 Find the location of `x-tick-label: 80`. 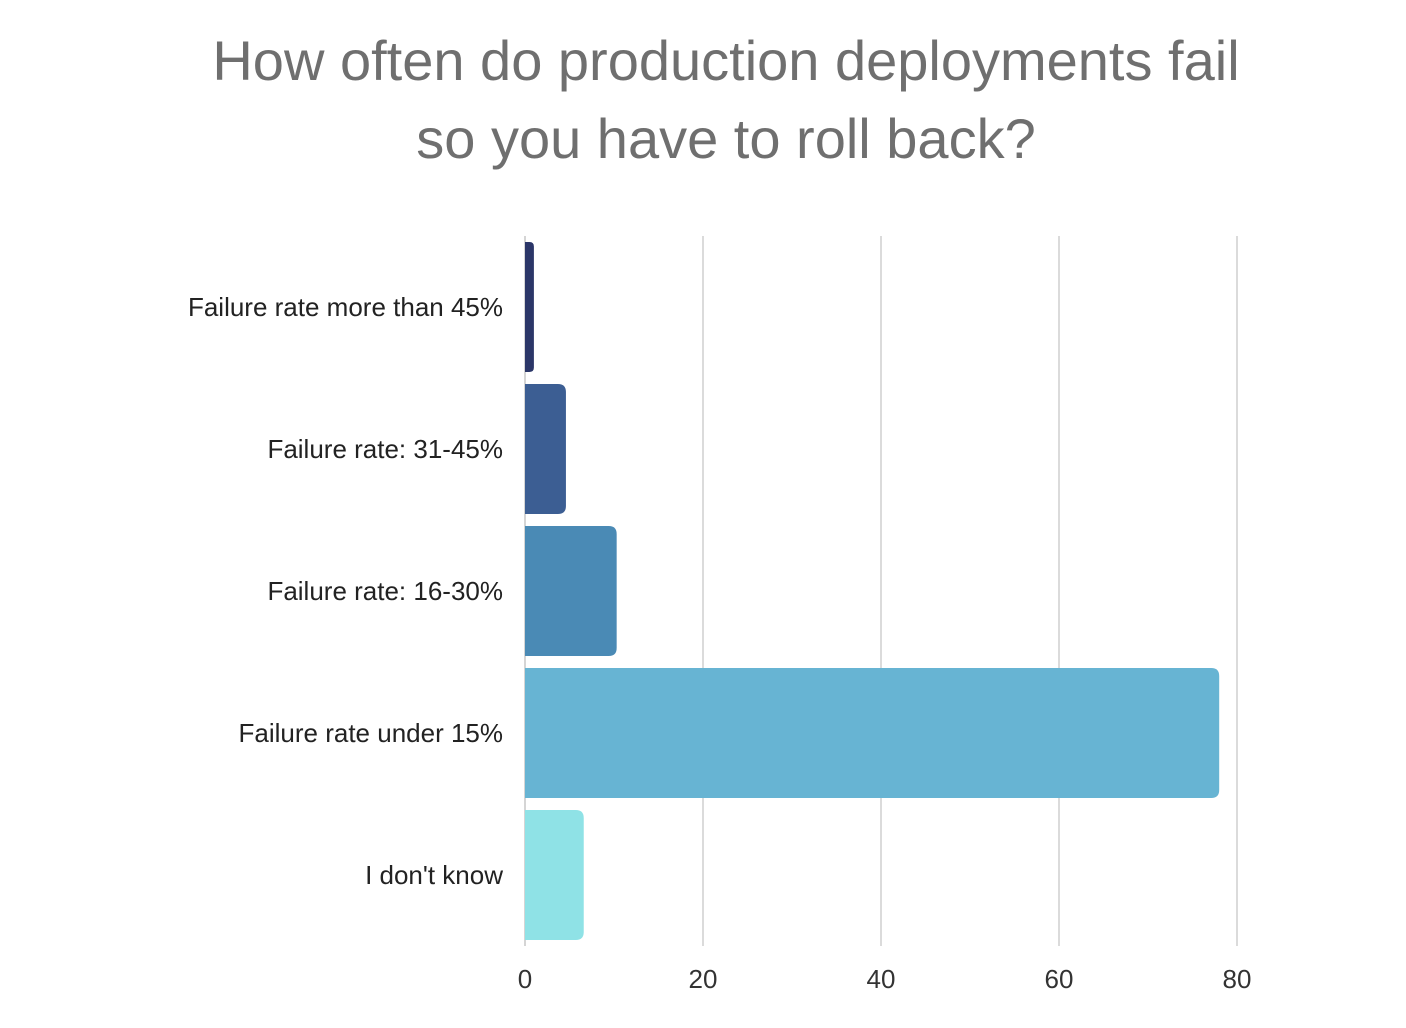

x-tick-label: 80 is located at coordinates (1237, 979).